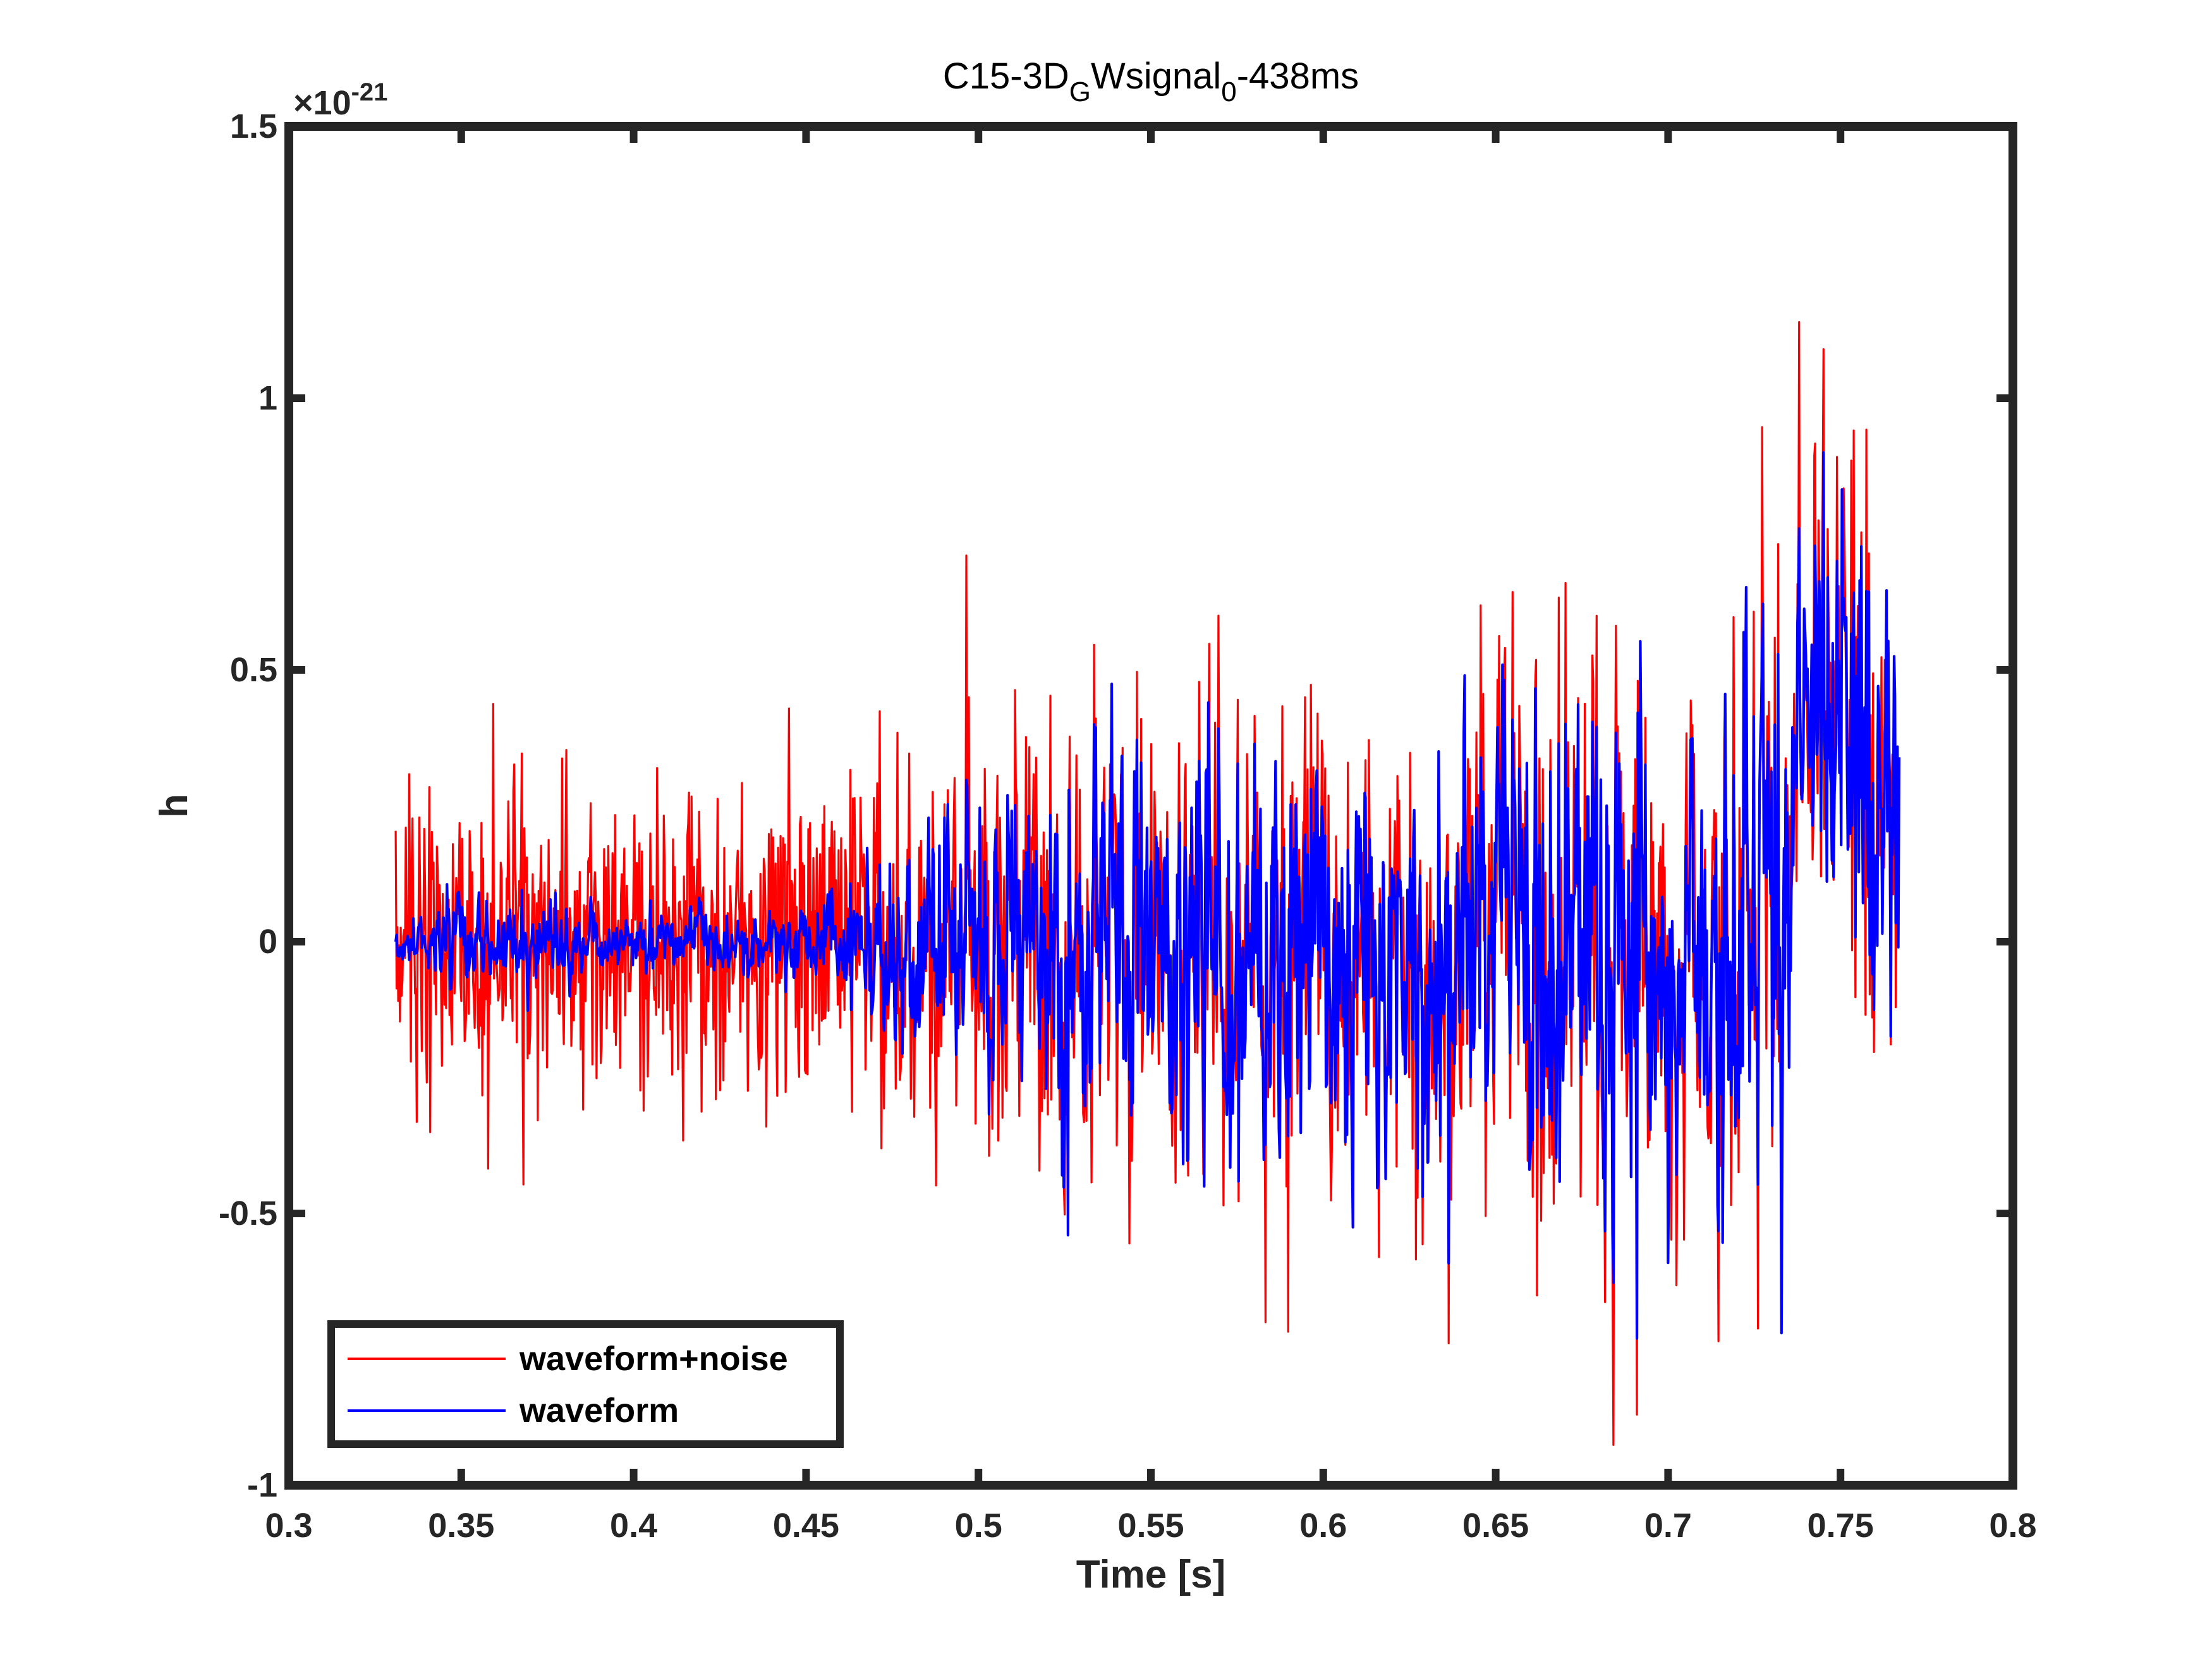 The width and height of the screenshot is (2212, 1659). Describe the element at coordinates (653, 1359) in the screenshot. I see `legend-label-waveform-noise: waveform+noise` at that location.